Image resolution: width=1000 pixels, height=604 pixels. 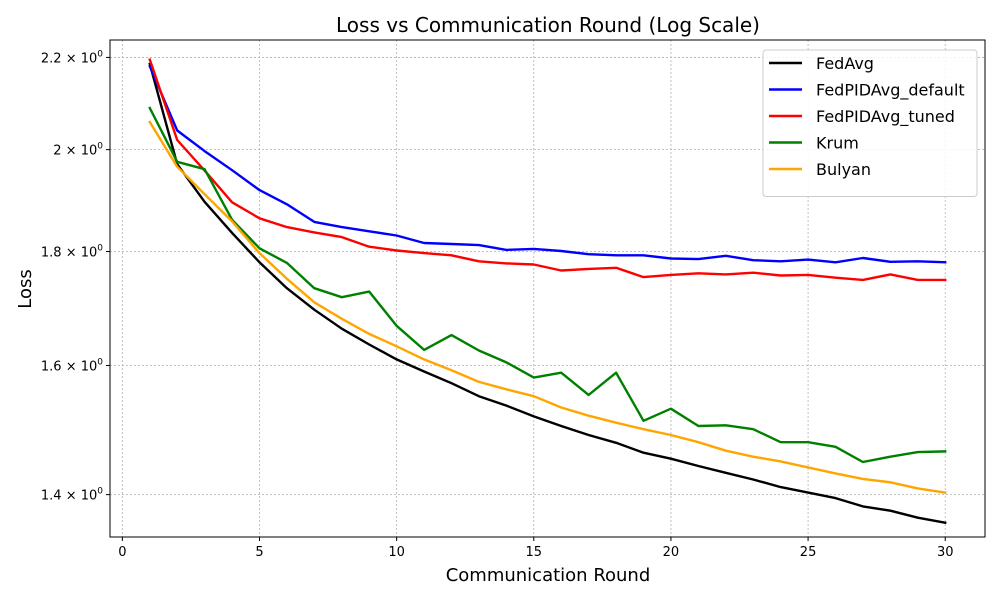 What do you see at coordinates (69, 58) in the screenshot?
I see `y-tick-label-base: 2.2 × 10` at bounding box center [69, 58].